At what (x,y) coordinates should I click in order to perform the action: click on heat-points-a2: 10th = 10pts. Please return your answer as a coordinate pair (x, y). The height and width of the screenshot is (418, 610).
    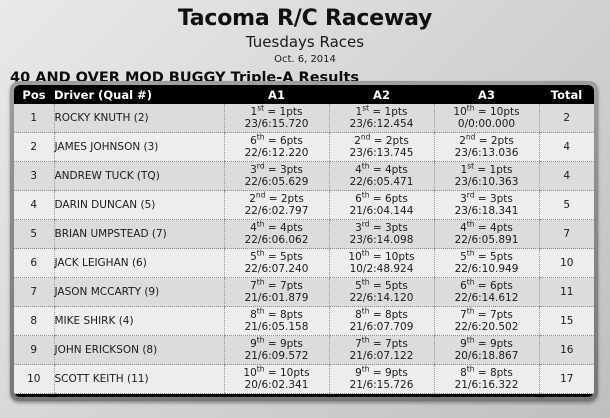
    Looking at the image, I should click on (382, 256).